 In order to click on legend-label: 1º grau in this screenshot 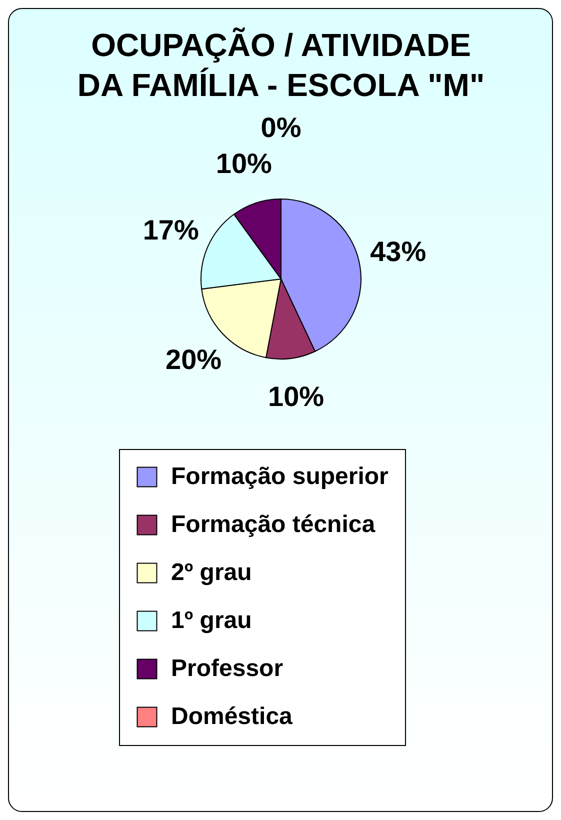, I will do `click(211, 620)`.